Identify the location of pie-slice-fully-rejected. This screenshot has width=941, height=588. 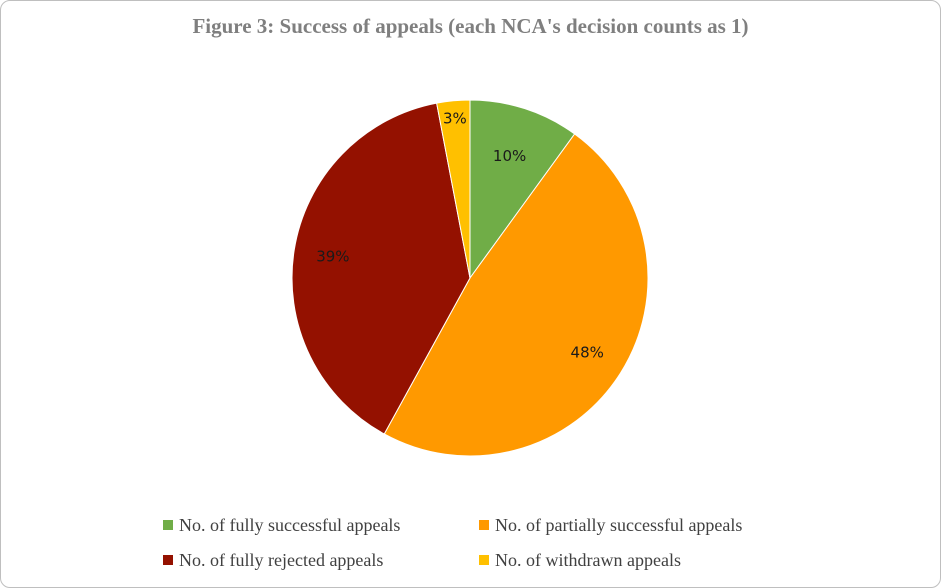
(381, 268).